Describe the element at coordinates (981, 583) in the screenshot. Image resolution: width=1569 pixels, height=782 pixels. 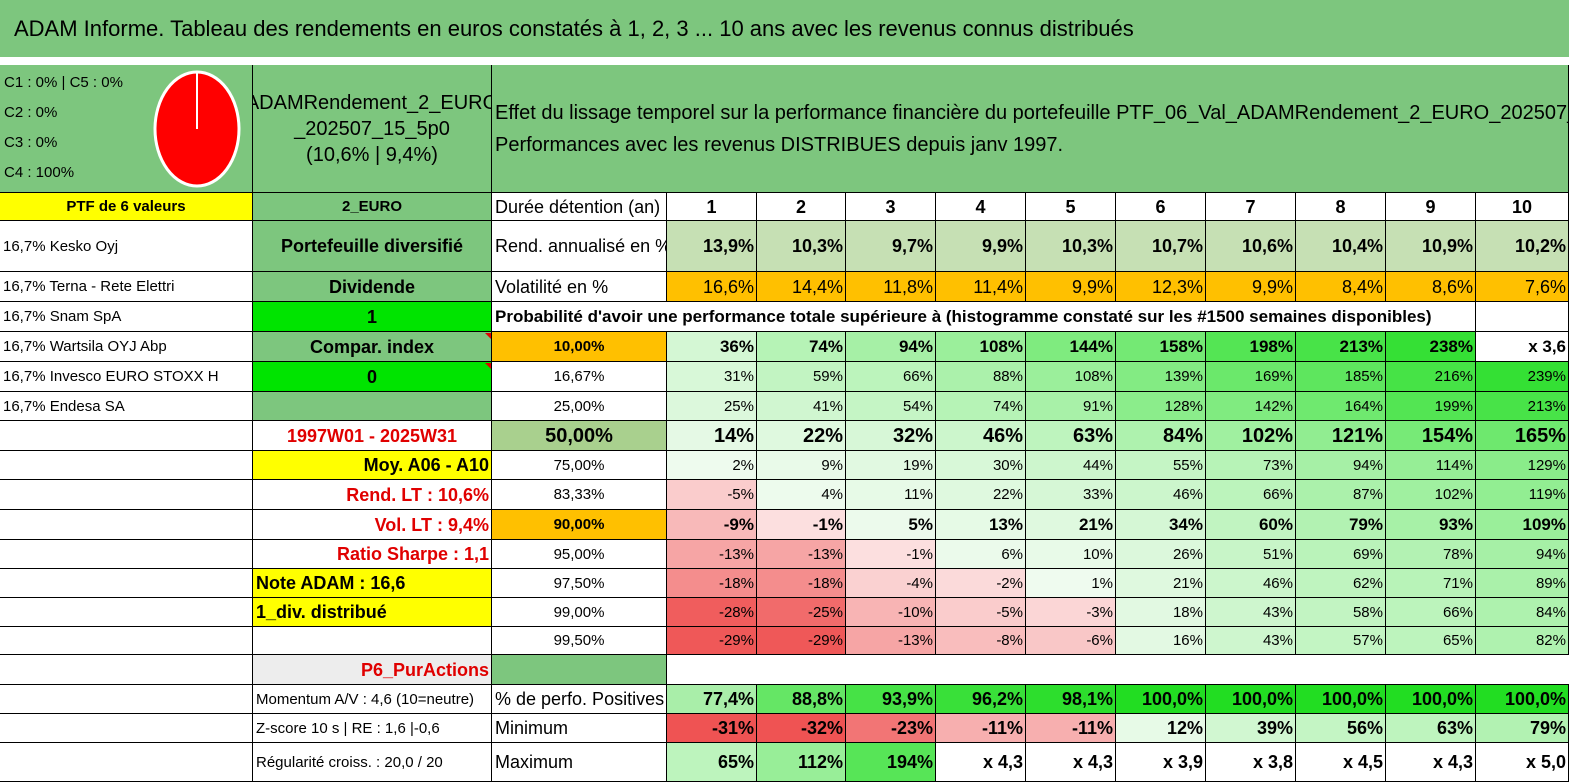
I see `quantile-value: -2%` at that location.